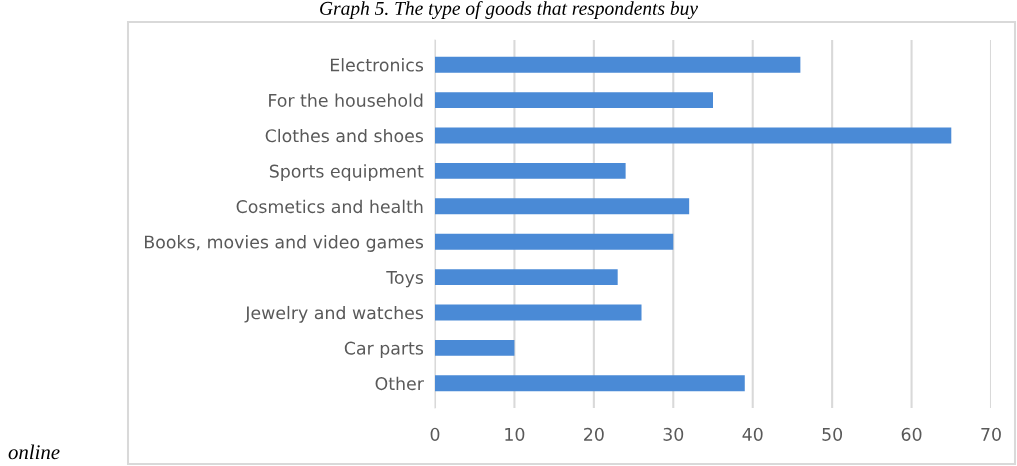 The height and width of the screenshot is (466, 1017). I want to click on x-tick-label: 10, so click(515, 434).